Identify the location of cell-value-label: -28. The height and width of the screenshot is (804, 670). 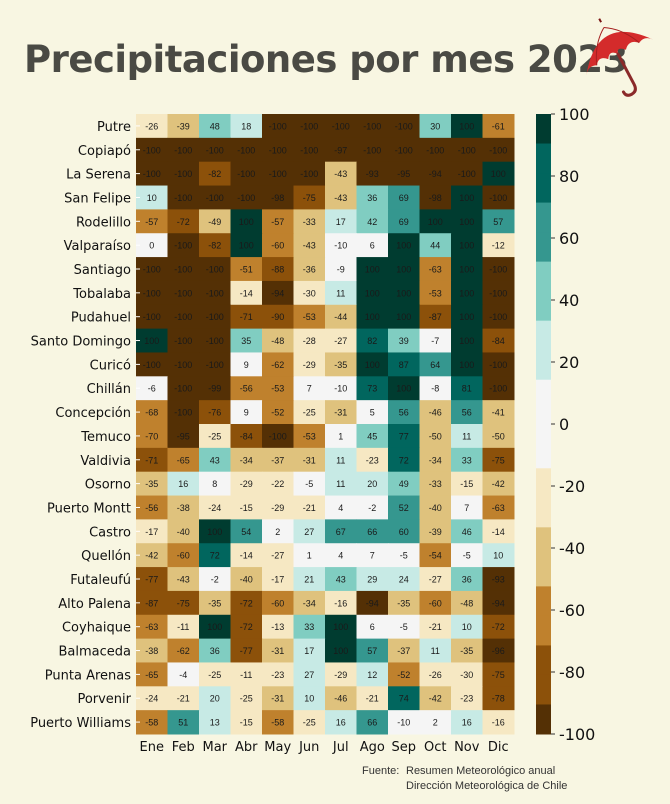
(309, 341).